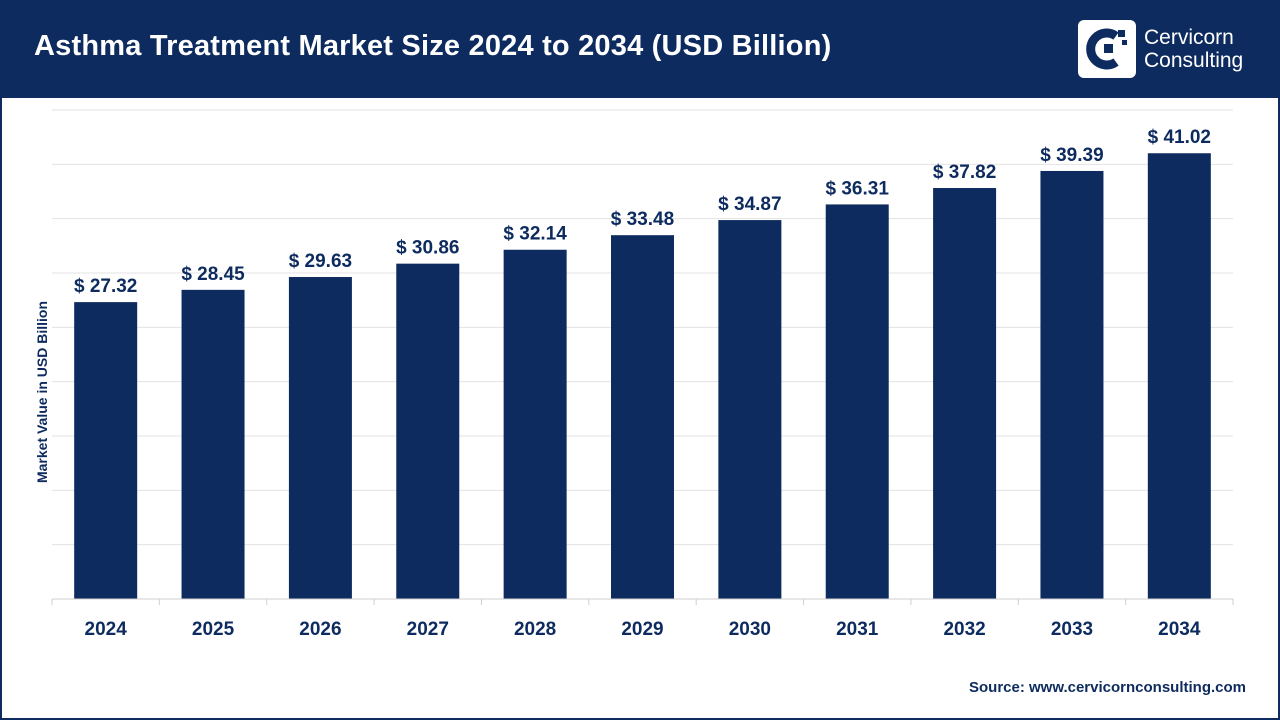 Image resolution: width=1280 pixels, height=720 pixels. Describe the element at coordinates (320, 629) in the screenshot. I see `x-tick-label: 2026` at that location.